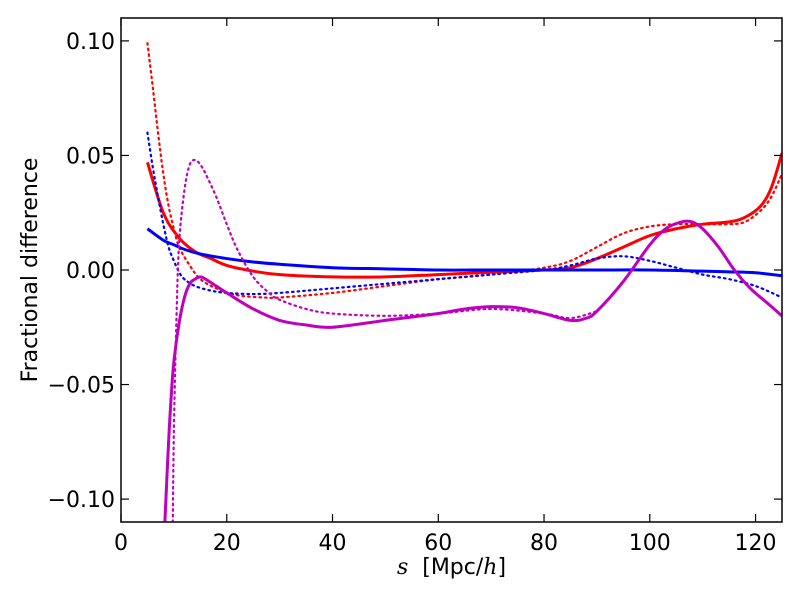 The height and width of the screenshot is (600, 800). Describe the element at coordinates (227, 543) in the screenshot. I see `x-tick-label: 20` at that location.